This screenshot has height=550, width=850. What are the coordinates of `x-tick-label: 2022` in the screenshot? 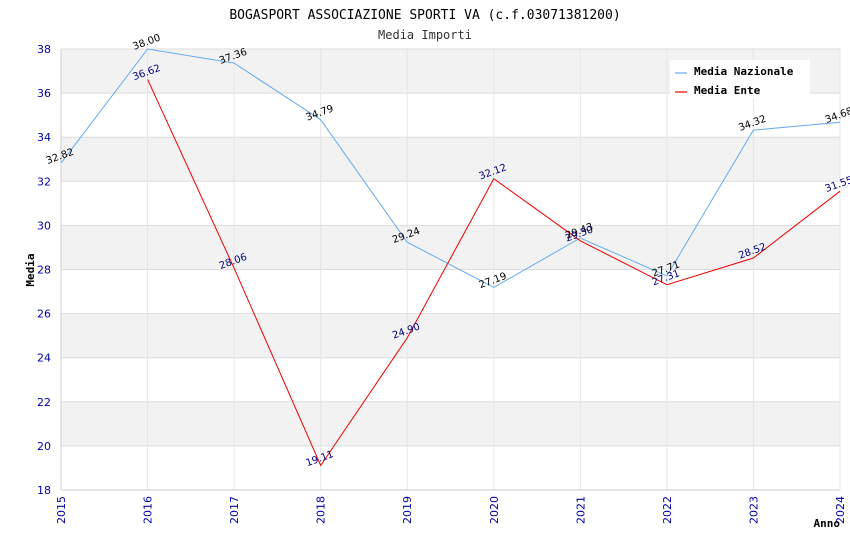 It's located at (667, 510).